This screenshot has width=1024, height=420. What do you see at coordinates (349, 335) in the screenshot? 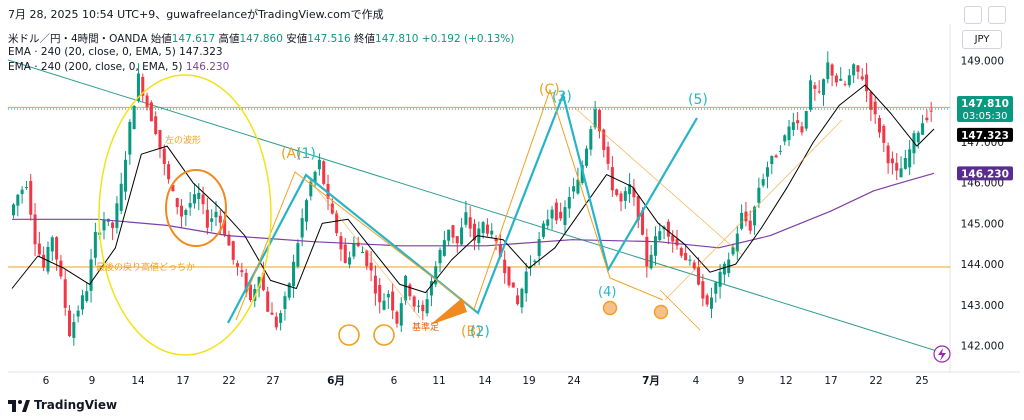
I see `low-circle` at bounding box center [349, 335].